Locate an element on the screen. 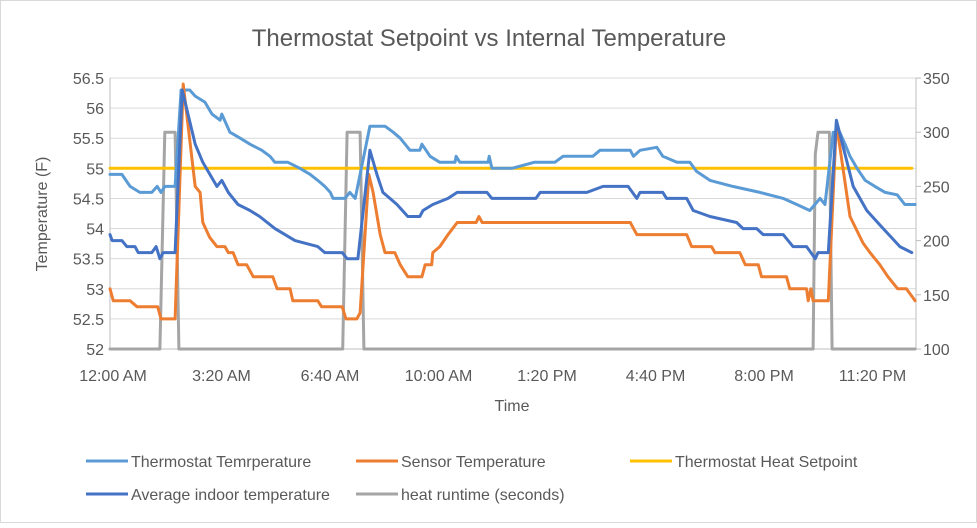 The image size is (977, 528). y-tick-label: 56.5 is located at coordinates (88, 79).